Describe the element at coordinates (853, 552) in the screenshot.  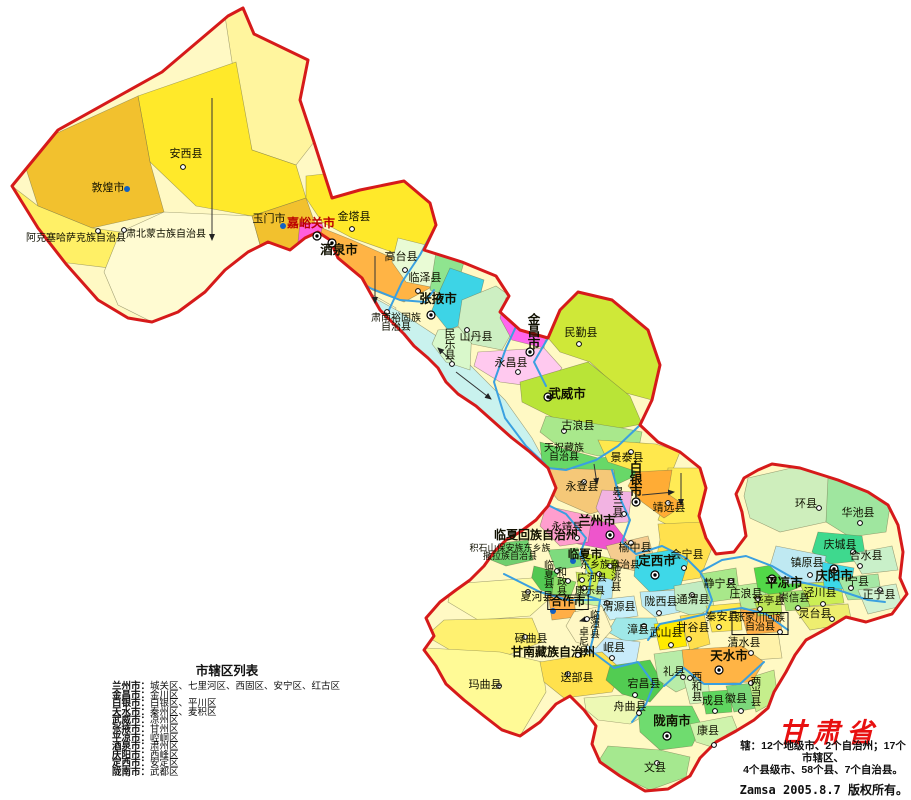
I see `qingcheng-county-marker` at that location.